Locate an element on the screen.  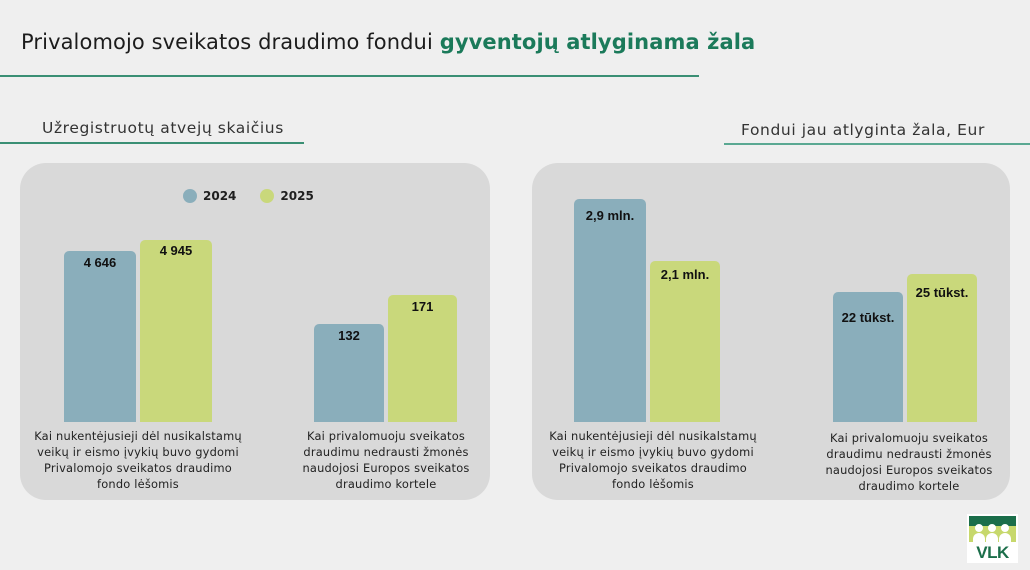
left-title-divider is located at coordinates (152, 143).